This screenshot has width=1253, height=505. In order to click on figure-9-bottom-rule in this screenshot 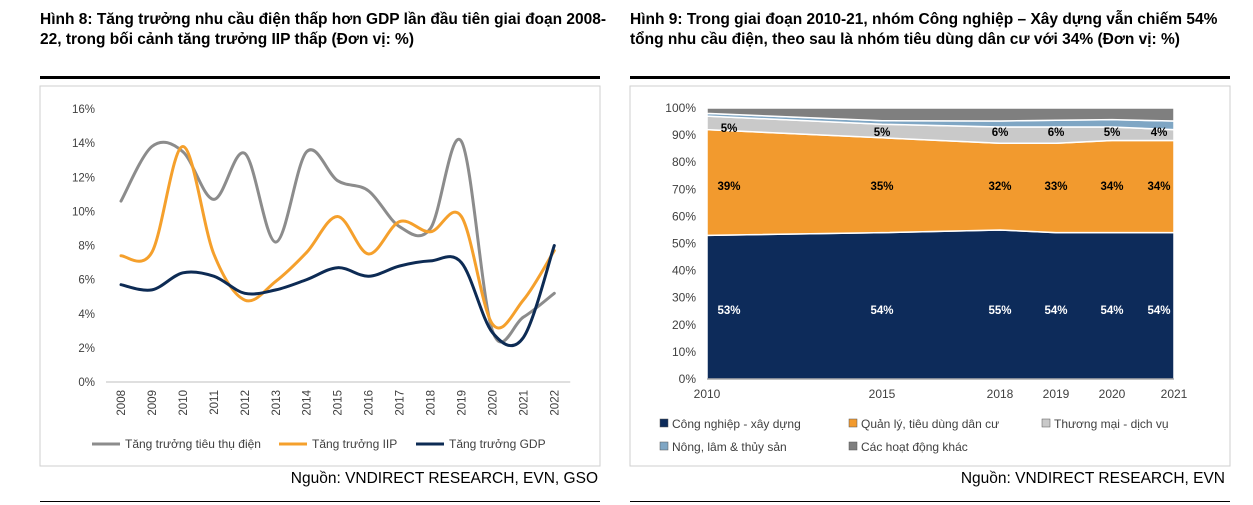, I will do `click(930, 501)`.